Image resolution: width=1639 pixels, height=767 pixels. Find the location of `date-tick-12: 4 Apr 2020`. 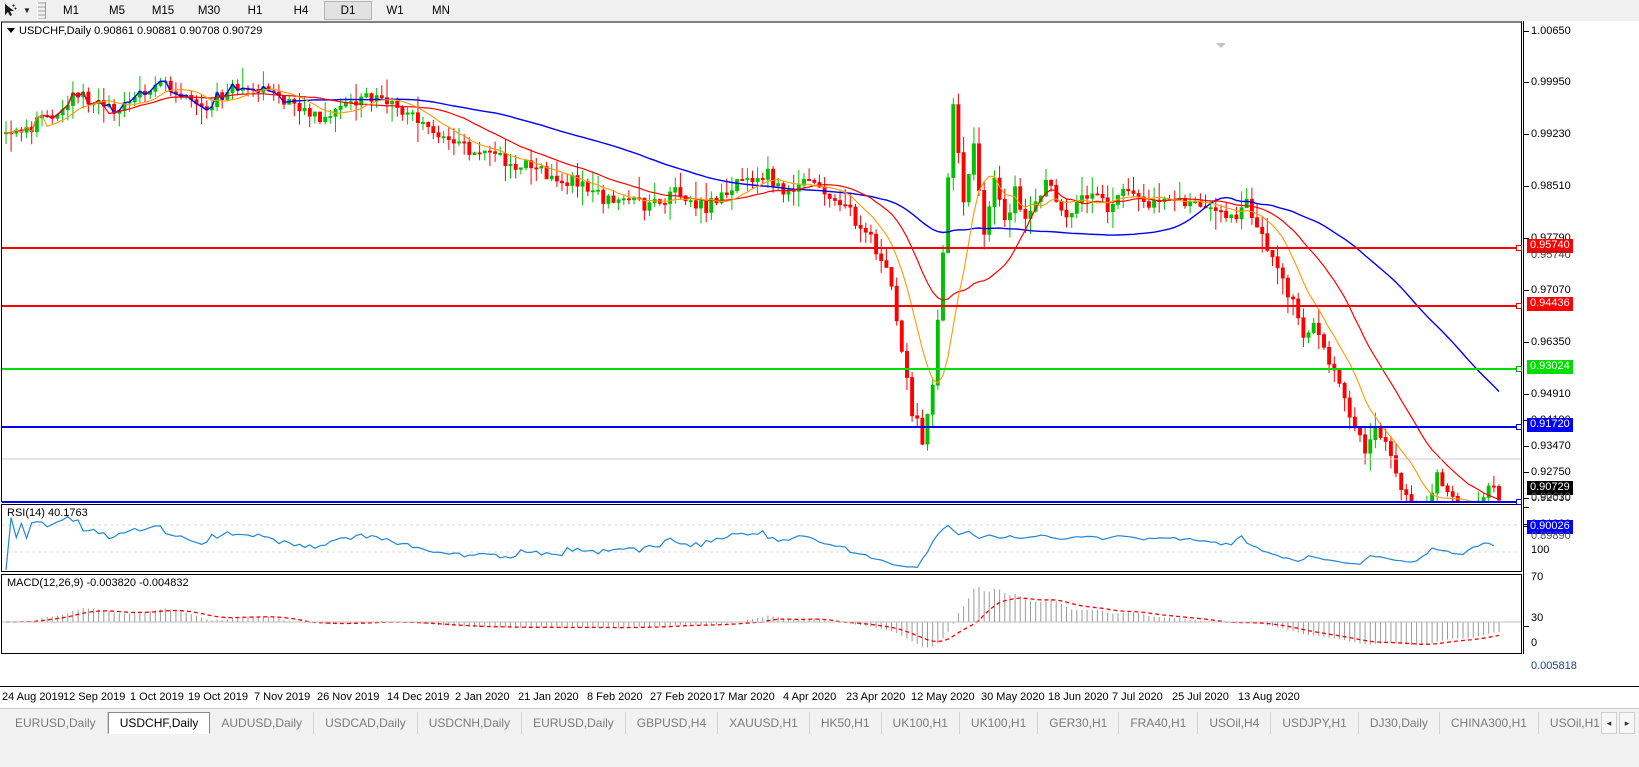

date-tick-12: 4 Apr 2020 is located at coordinates (810, 697).